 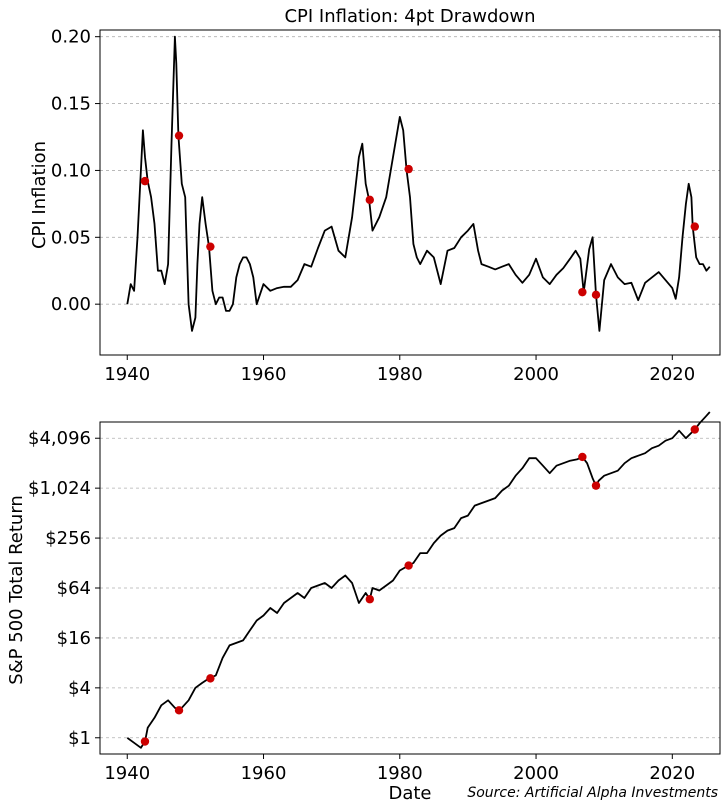 What do you see at coordinates (127, 374) in the screenshot?
I see `top-chart-x-tick-label: 1940` at bounding box center [127, 374].